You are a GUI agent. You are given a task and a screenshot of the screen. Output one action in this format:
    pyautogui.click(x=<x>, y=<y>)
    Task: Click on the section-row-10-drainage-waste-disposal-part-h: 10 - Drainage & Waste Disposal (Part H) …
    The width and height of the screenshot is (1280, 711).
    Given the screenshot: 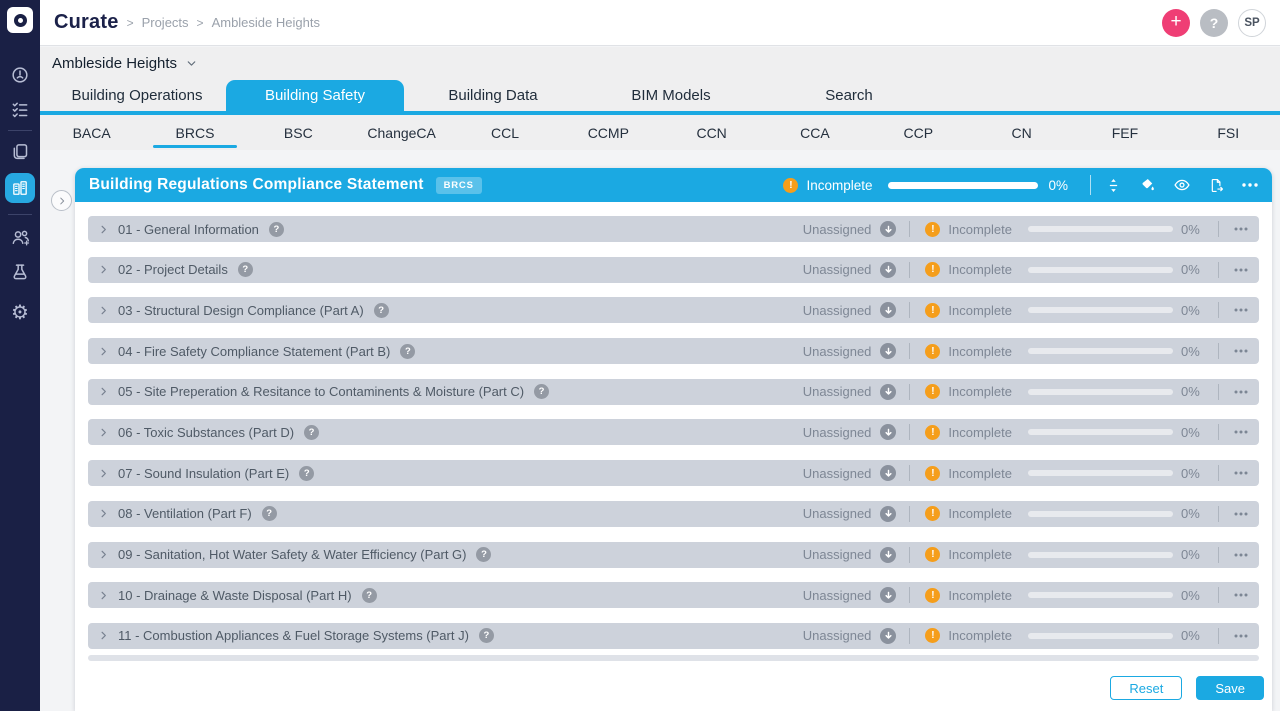 What is the action you would take?
    pyautogui.click(x=673, y=595)
    